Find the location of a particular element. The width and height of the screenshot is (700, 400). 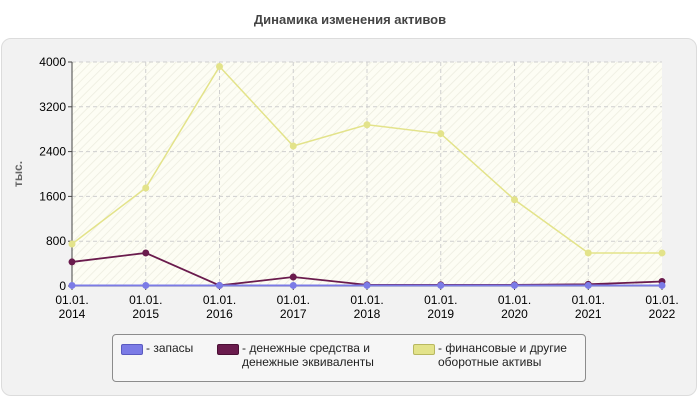

legend-swatch-cash is located at coordinates (228, 349).